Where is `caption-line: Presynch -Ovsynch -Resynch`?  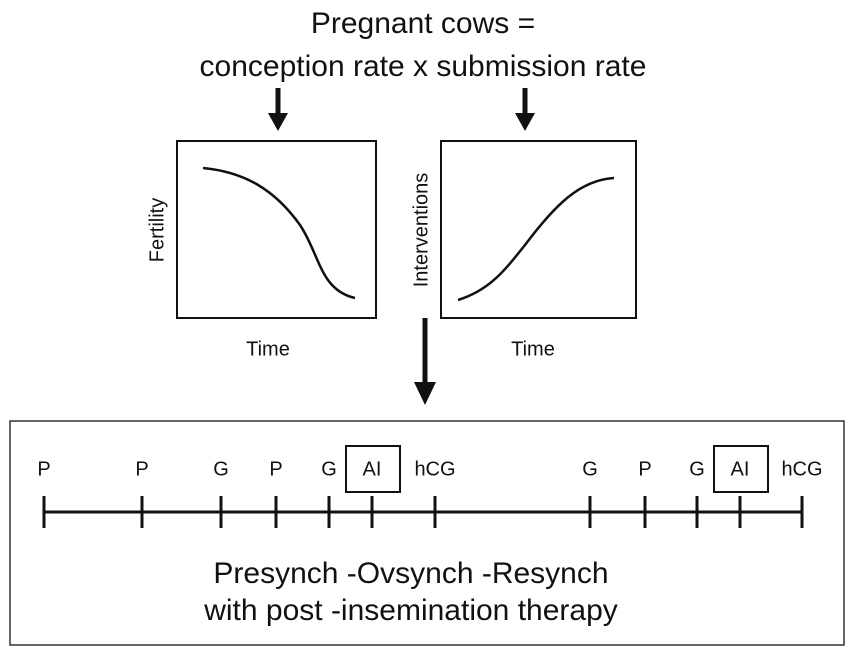 caption-line: Presynch -Ovsynch -Resynch is located at coordinates (410, 573).